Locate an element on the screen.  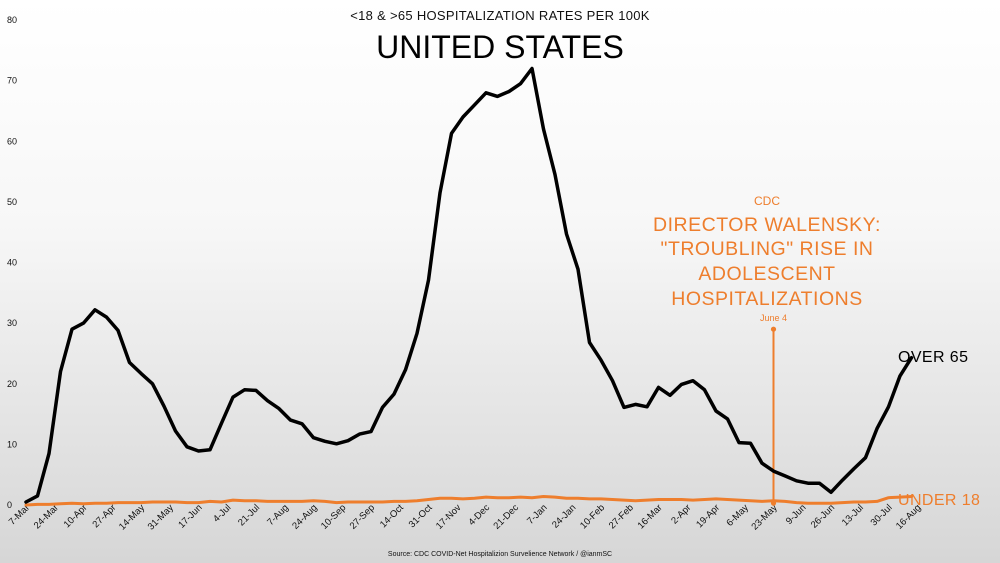
y-tick-label: 0 is located at coordinates (9, 505).